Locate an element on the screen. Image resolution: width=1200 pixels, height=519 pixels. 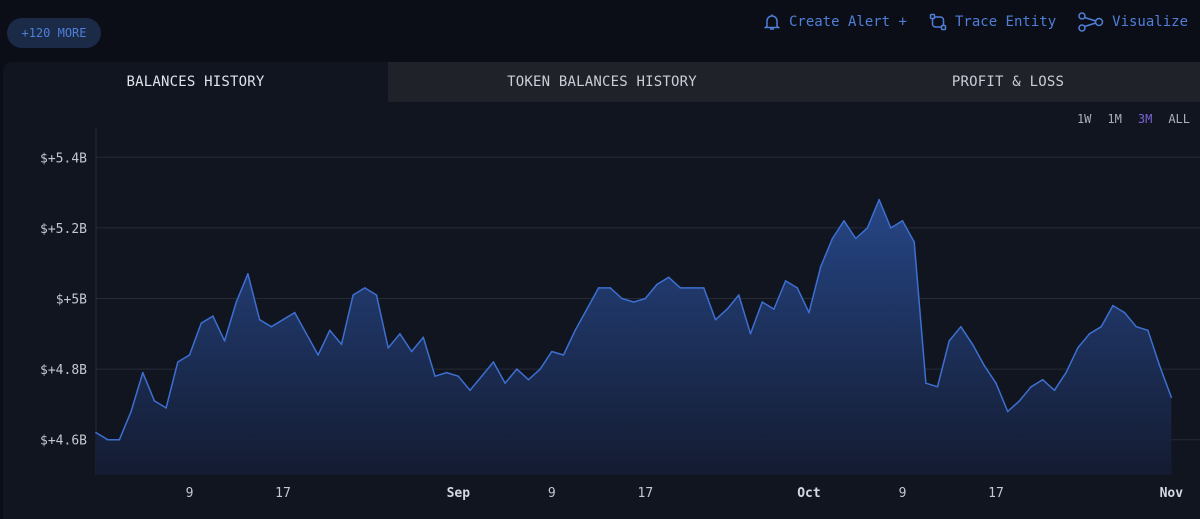
y-tick-label: $+5.2B is located at coordinates (63, 229).